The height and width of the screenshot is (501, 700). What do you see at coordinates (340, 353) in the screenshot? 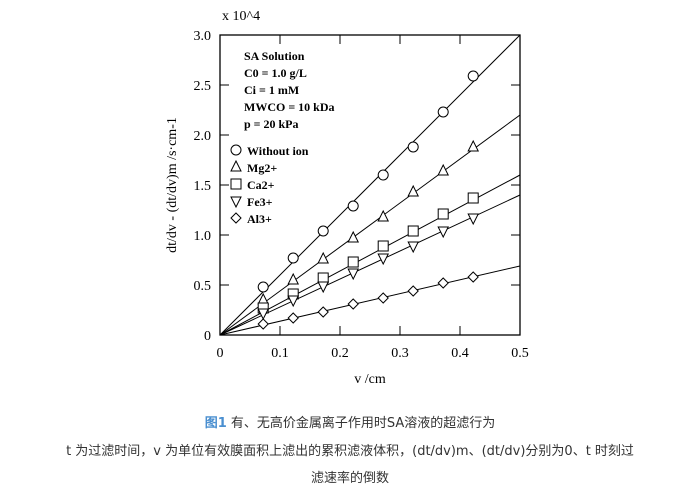
I see `x-tick-label: 0.2` at bounding box center [340, 353].